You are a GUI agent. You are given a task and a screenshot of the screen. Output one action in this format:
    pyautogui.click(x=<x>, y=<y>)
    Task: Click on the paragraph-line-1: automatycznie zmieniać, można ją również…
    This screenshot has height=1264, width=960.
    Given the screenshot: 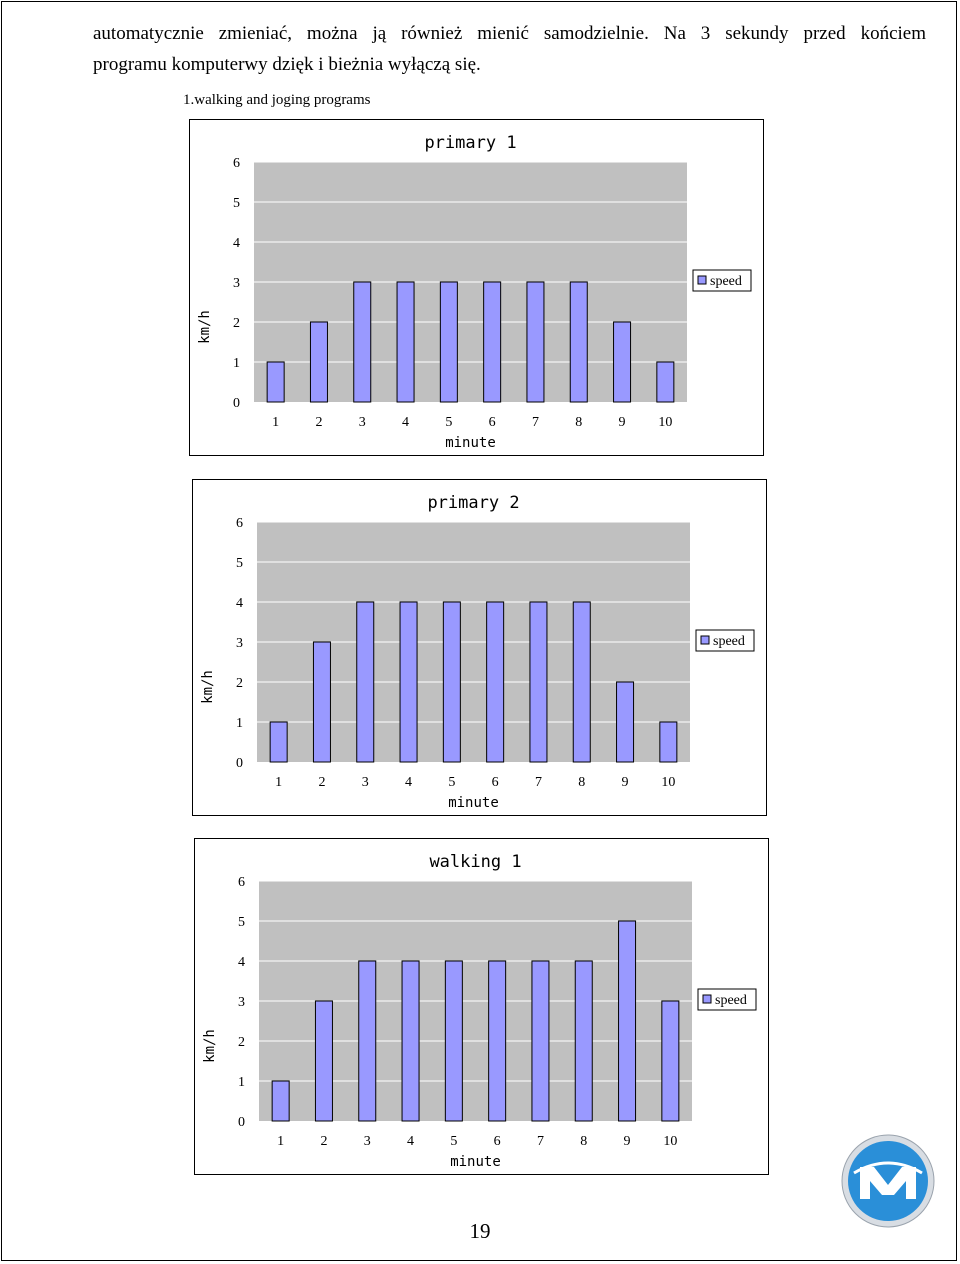 What is the action you would take?
    pyautogui.click(x=509, y=33)
    